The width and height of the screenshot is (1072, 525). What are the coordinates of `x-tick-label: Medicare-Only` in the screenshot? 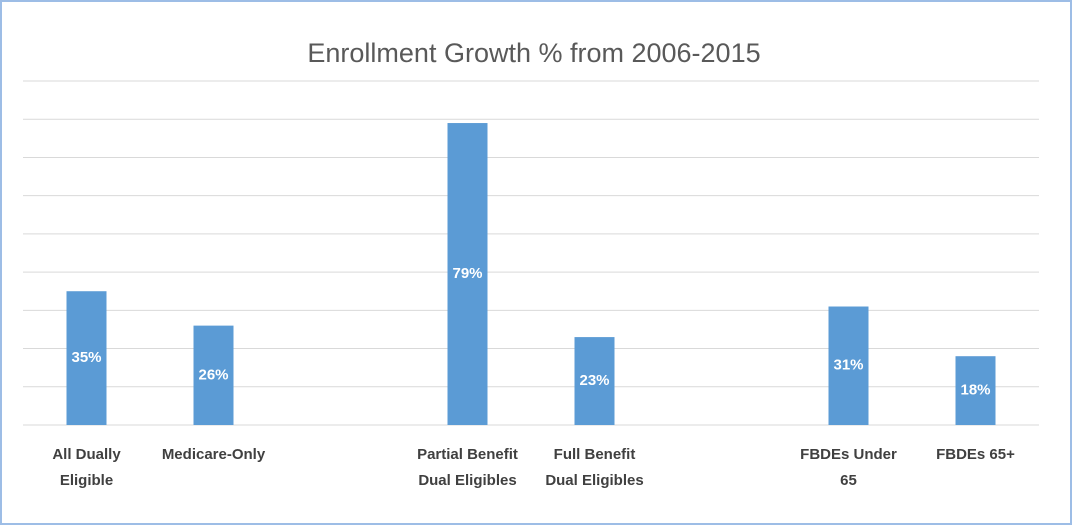 It's located at (213, 454).